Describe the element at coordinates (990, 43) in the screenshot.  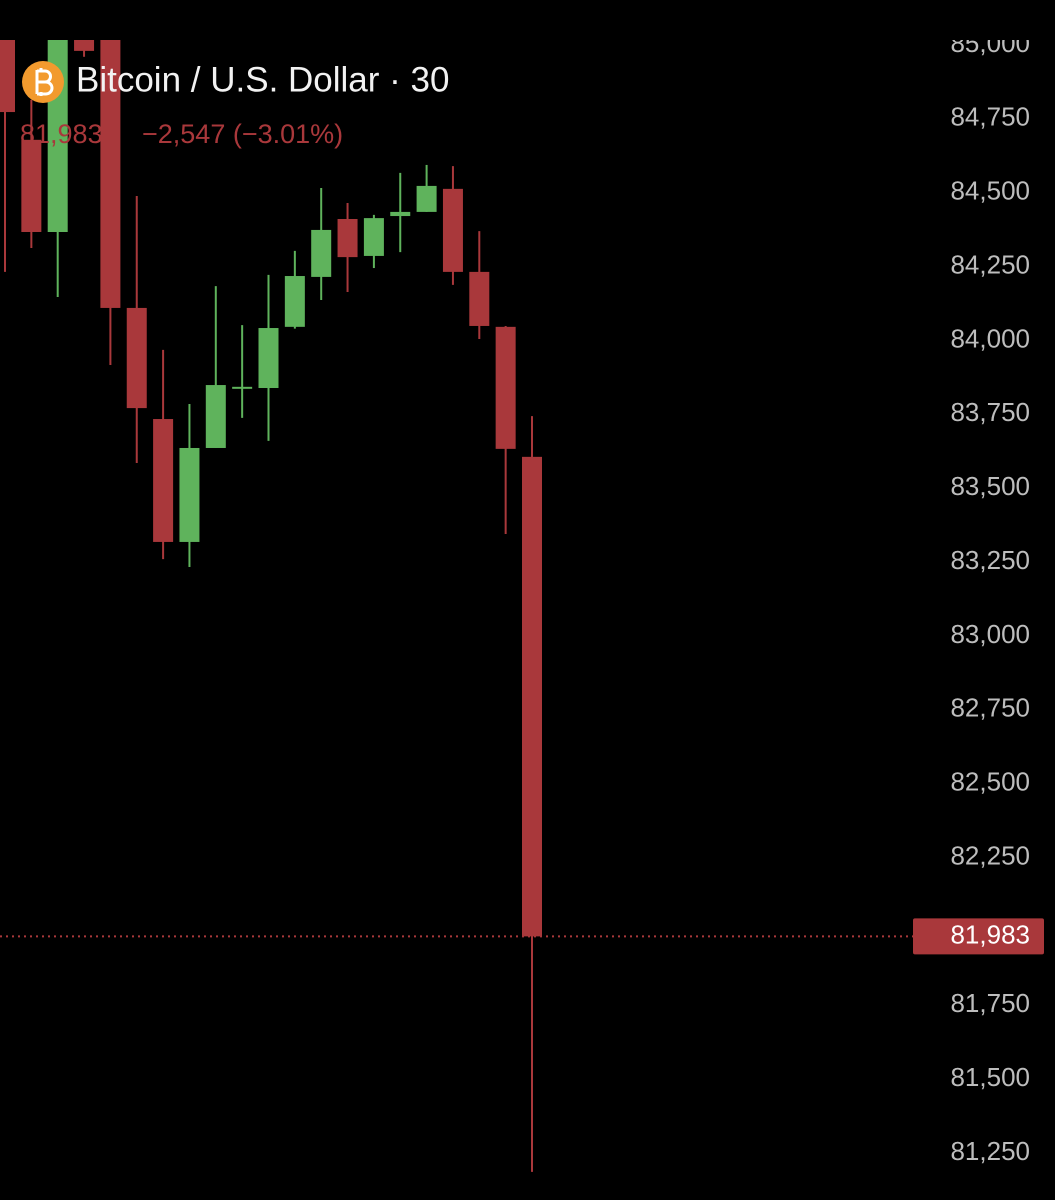
I see `y-tick-label: 85,000` at that location.